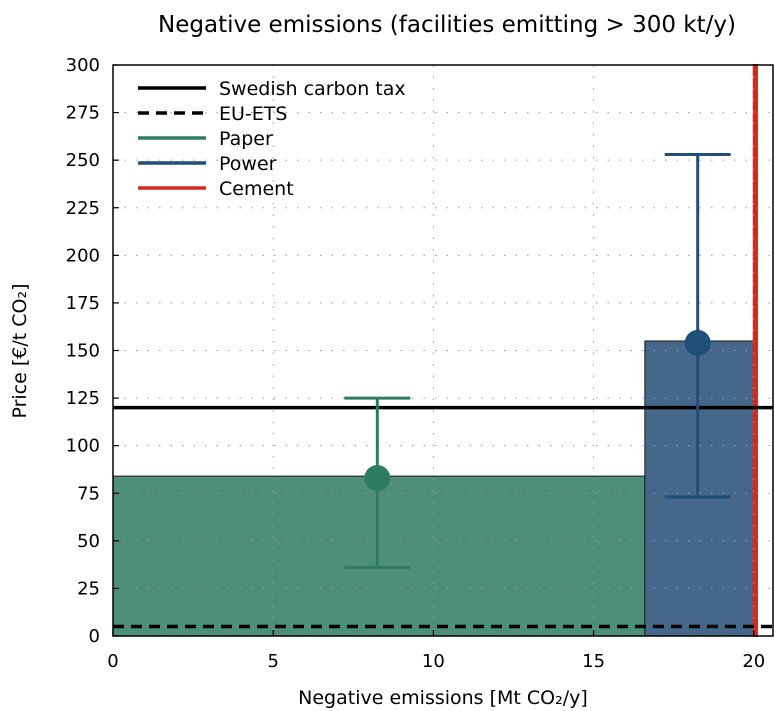 Image resolution: width=774 pixels, height=711 pixels. What do you see at coordinates (88, 541) in the screenshot?
I see `y-tick-label: 50` at bounding box center [88, 541].